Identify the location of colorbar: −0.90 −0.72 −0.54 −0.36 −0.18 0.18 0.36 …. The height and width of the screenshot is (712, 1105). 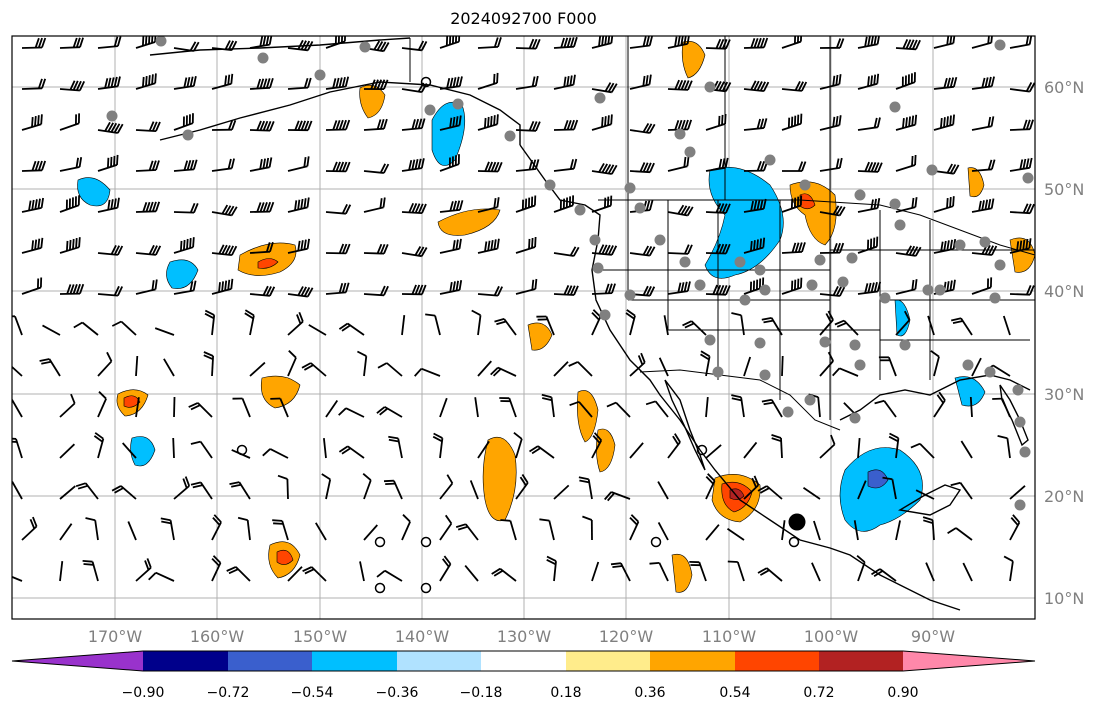
(523, 675).